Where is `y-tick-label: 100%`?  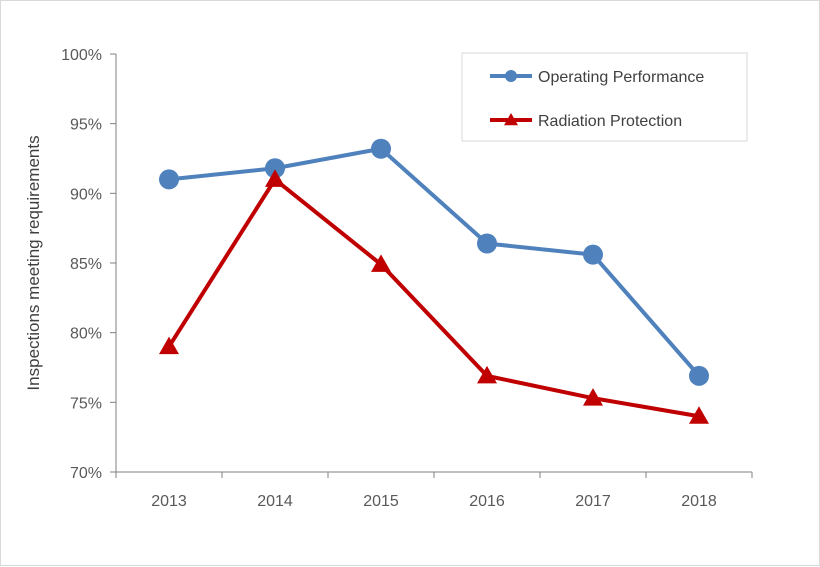 y-tick-label: 100% is located at coordinates (81, 55).